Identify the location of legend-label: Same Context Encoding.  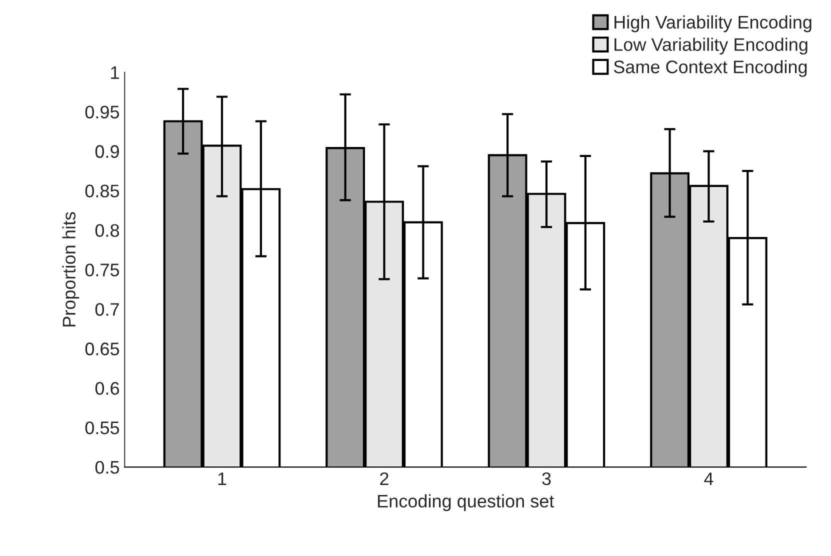
(710, 68).